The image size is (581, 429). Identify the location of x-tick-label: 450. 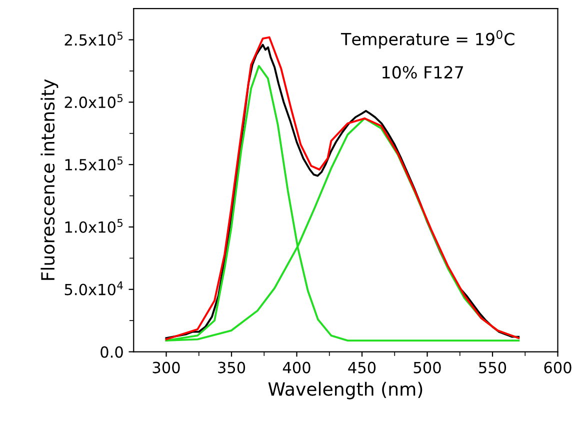
(362, 368).